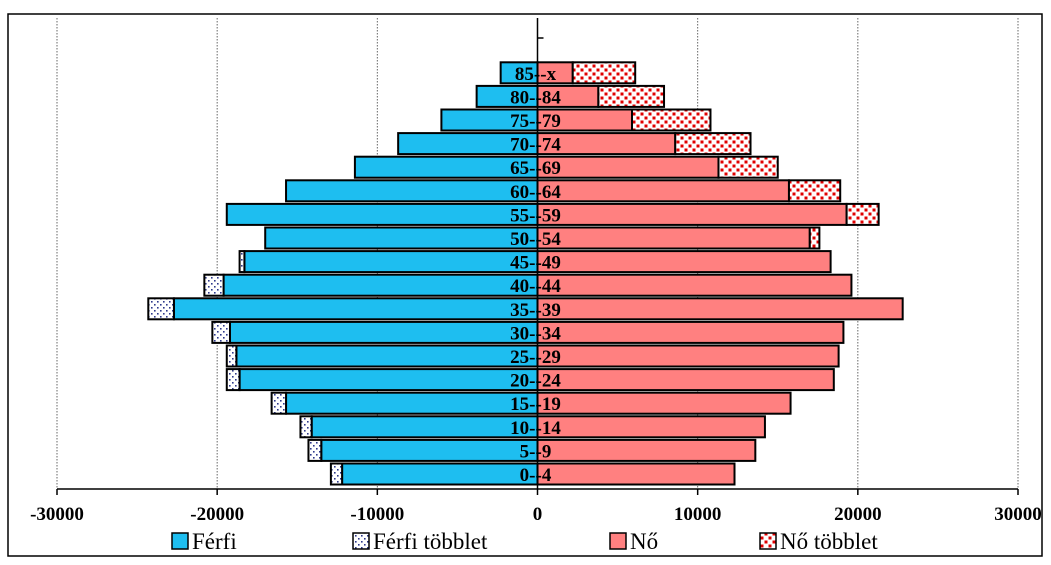 The width and height of the screenshot is (1051, 565). Describe the element at coordinates (524, 541) in the screenshot. I see `legend: Férfi Férfi többlet Nő Nő többlet` at that location.